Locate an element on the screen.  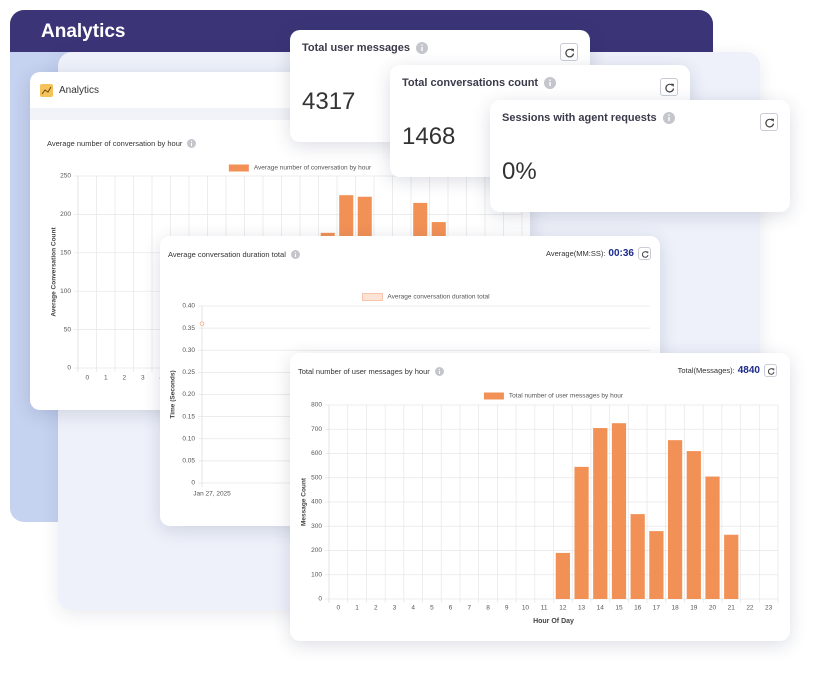
x-tick-label: 16 is located at coordinates (638, 608).